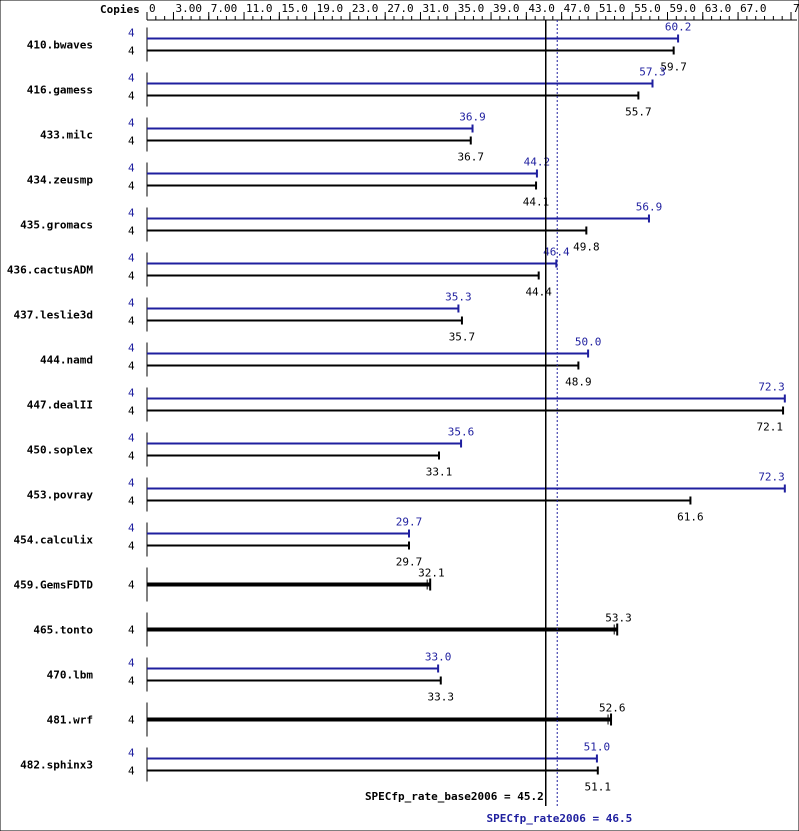  What do you see at coordinates (60, 90) in the screenshot?
I see `benchmark-name: 416.gamess` at bounding box center [60, 90].